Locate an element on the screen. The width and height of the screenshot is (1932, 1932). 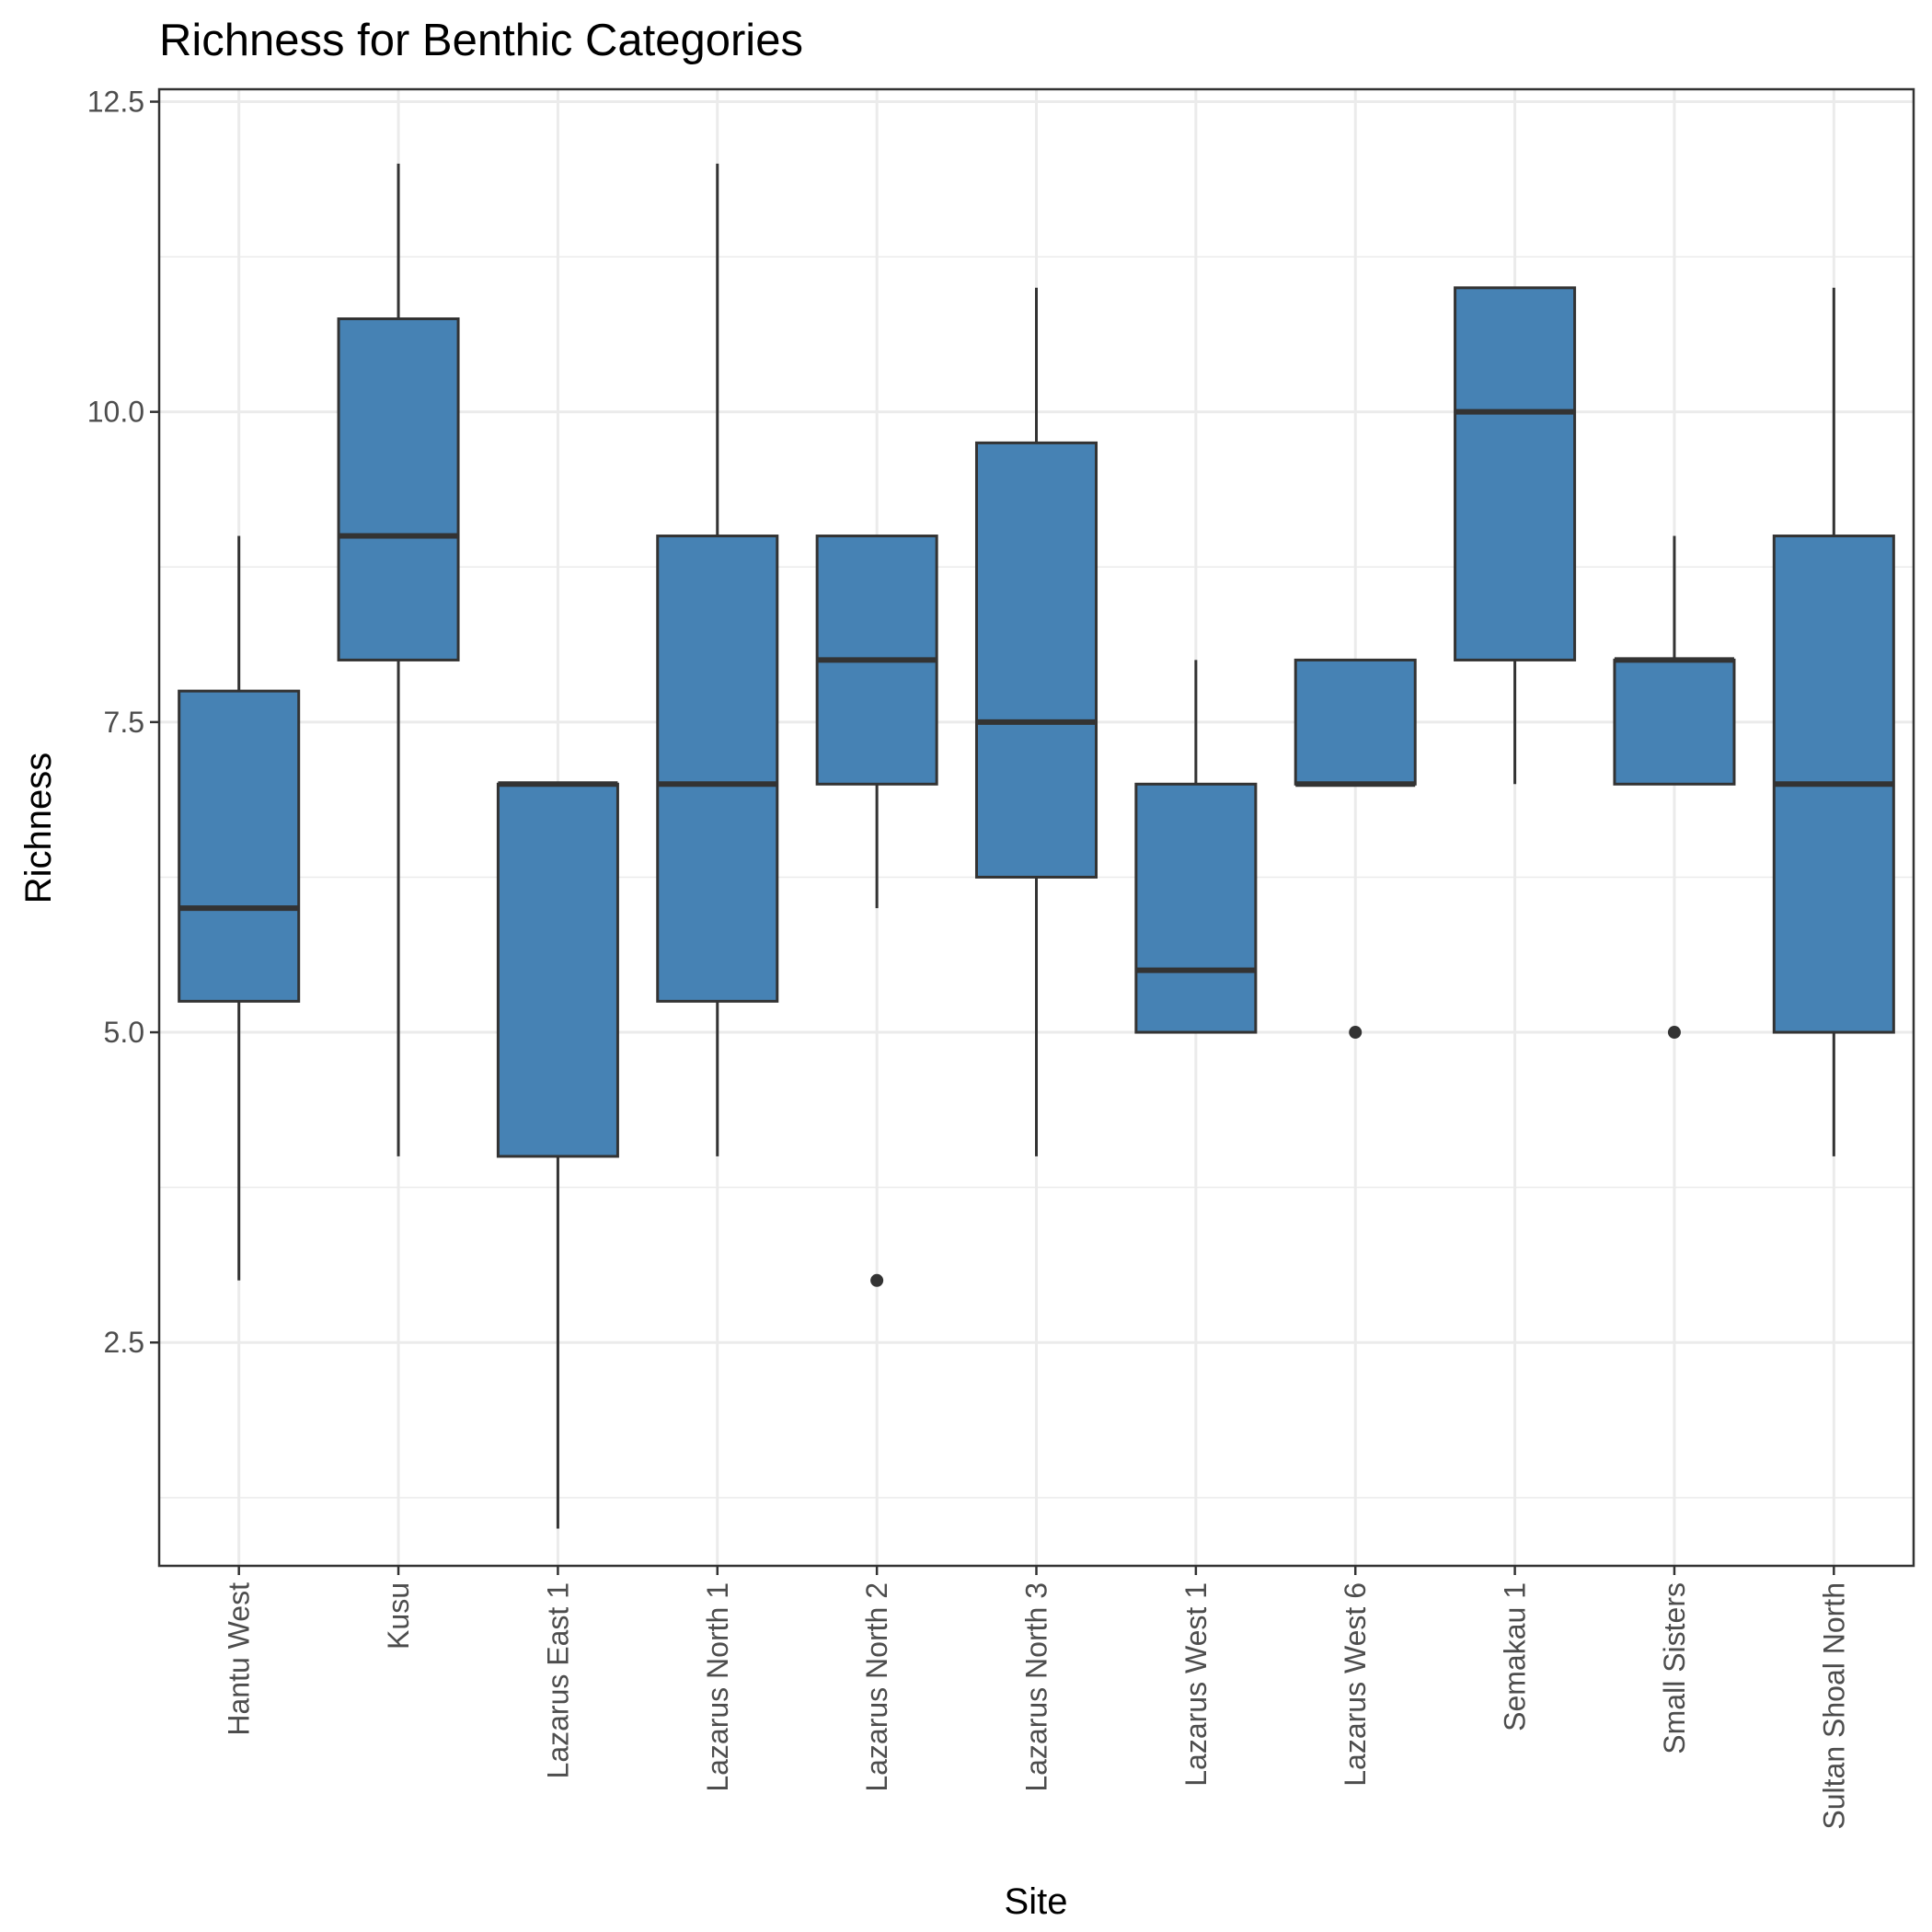
x-tick-label: Kusu is located at coordinates (398, 1616).